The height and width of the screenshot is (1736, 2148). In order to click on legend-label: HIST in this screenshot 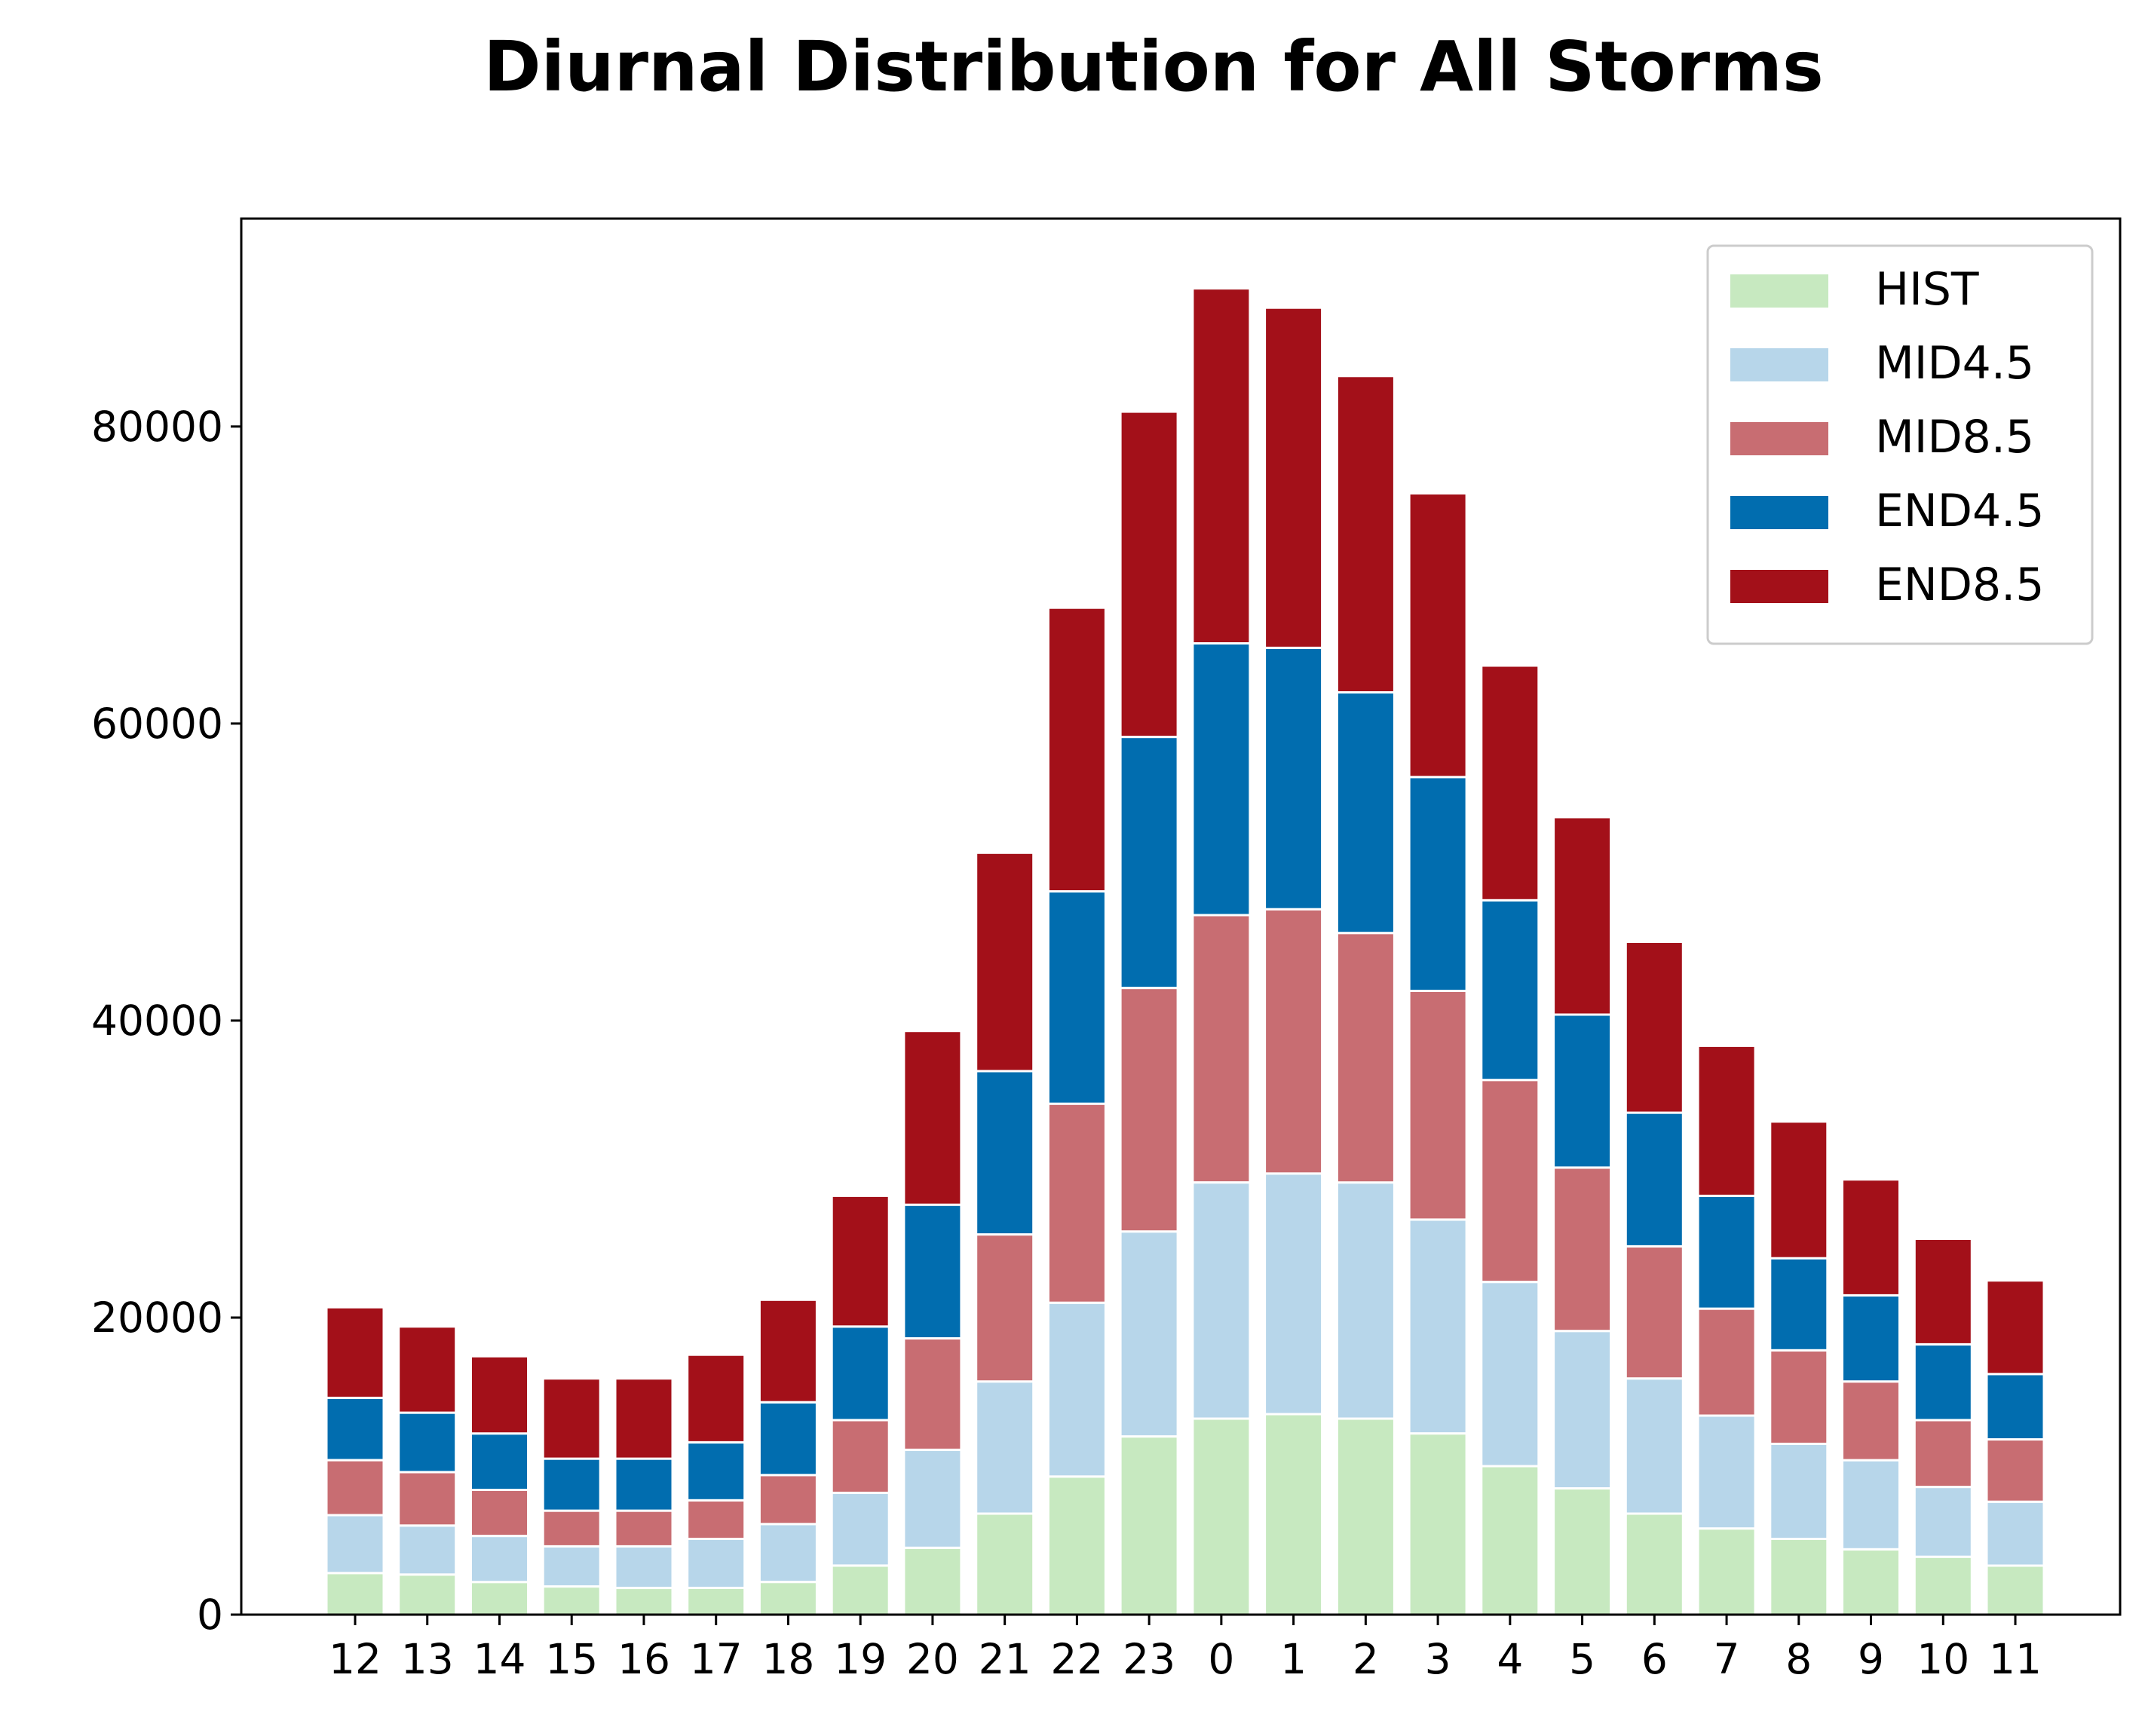, I will do `click(1927, 289)`.